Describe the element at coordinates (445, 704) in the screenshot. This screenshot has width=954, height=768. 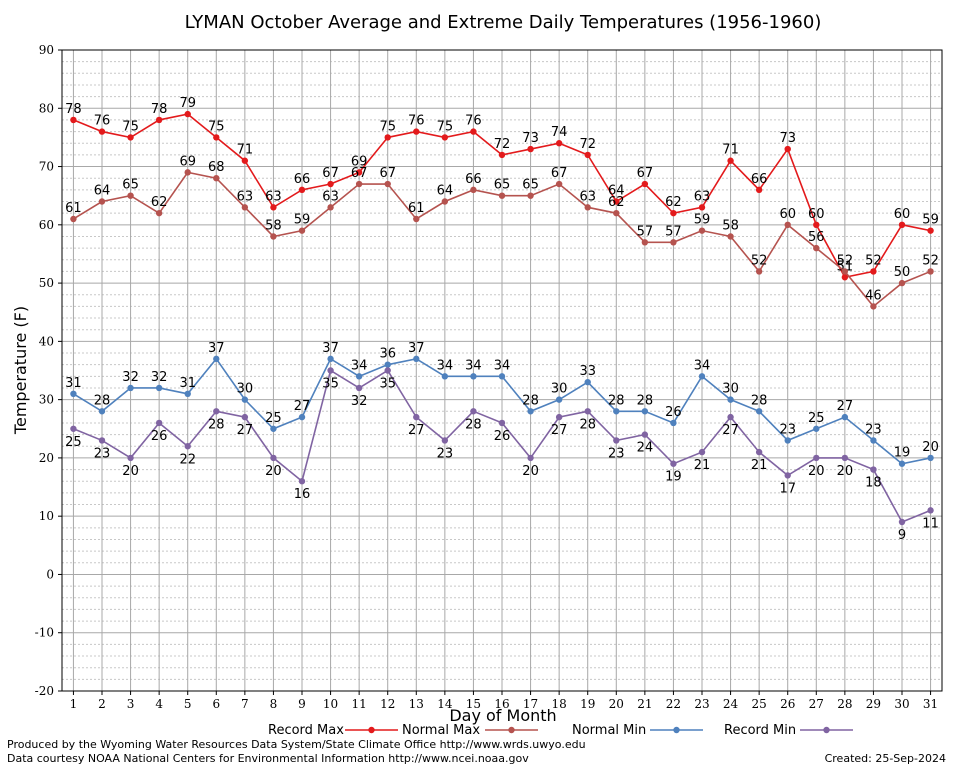
I see `x-tick-label: 14` at that location.